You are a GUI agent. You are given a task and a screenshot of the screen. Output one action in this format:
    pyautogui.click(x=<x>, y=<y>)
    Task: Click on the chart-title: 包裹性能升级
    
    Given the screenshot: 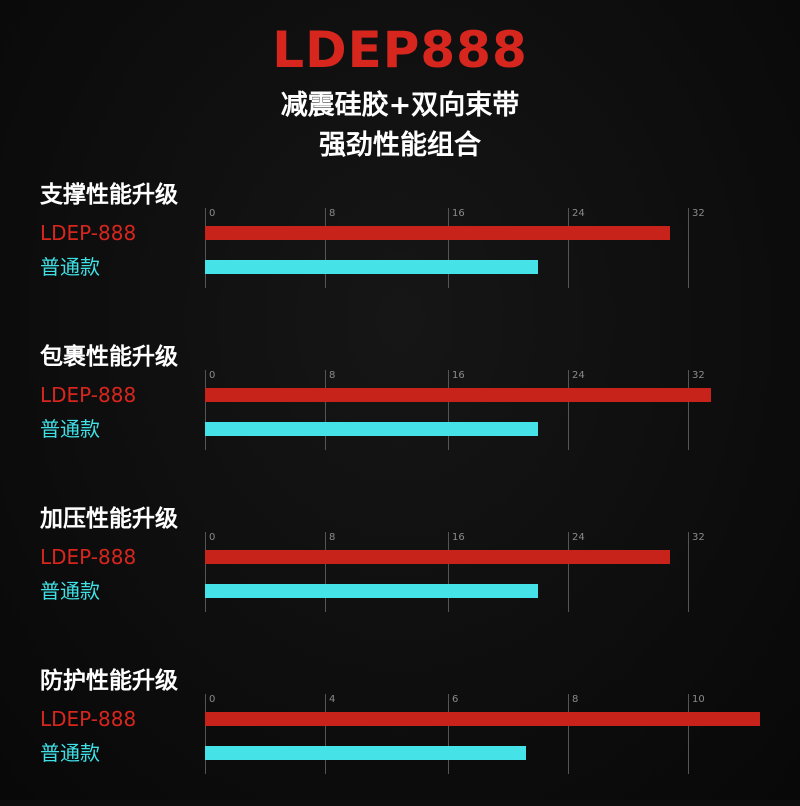 What is the action you would take?
    pyautogui.click(x=109, y=357)
    